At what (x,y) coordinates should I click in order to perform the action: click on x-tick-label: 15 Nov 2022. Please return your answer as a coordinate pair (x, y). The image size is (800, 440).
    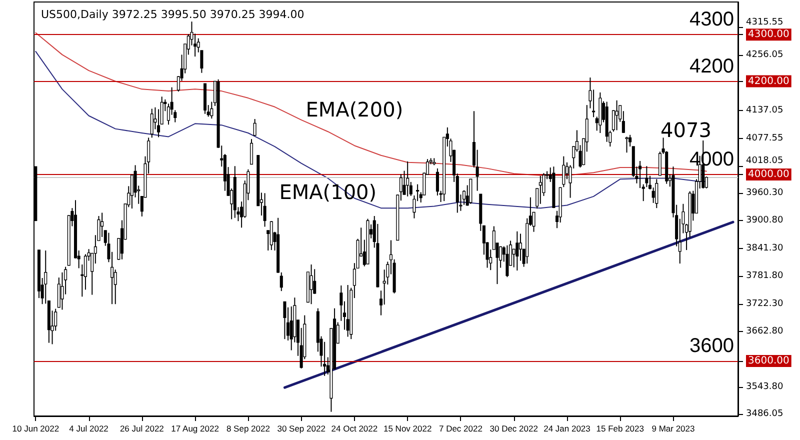
    Looking at the image, I should click on (407, 429).